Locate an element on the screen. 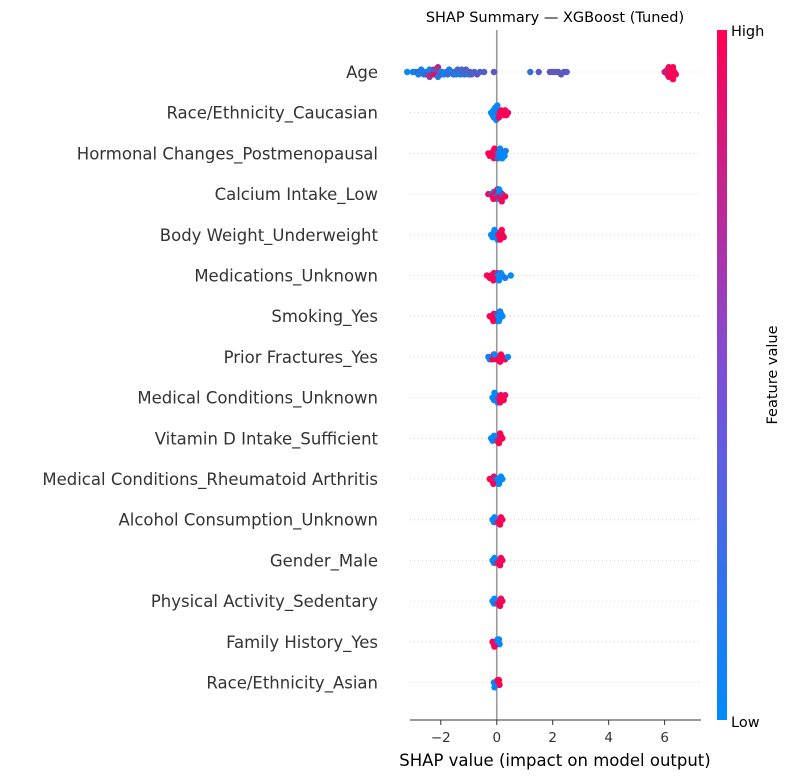 The height and width of the screenshot is (780, 791). feature-label: Smoking_Yes is located at coordinates (324, 317).